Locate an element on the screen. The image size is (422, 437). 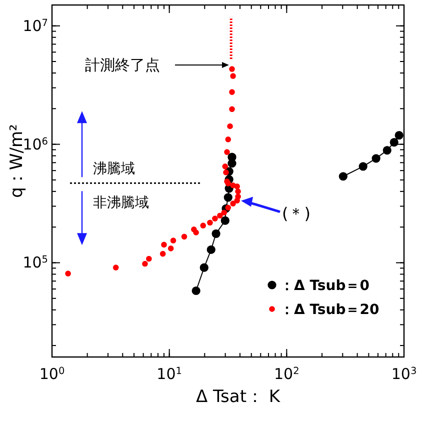
annotation: (＊) is located at coordinates (296, 213).